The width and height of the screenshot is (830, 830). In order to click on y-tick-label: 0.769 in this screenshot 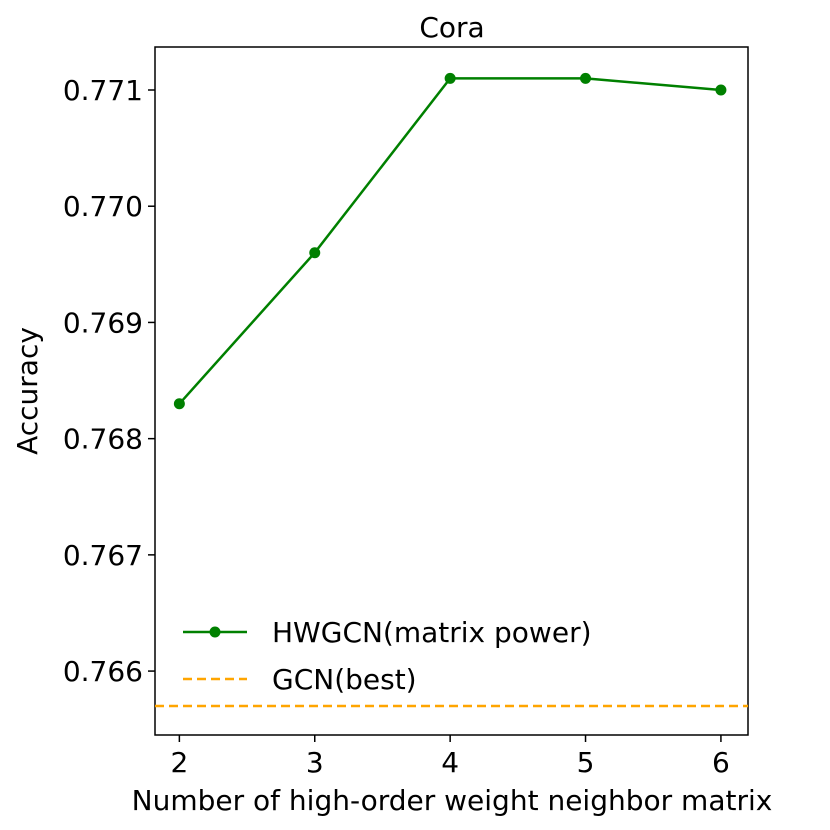, I will do `click(103, 322)`.